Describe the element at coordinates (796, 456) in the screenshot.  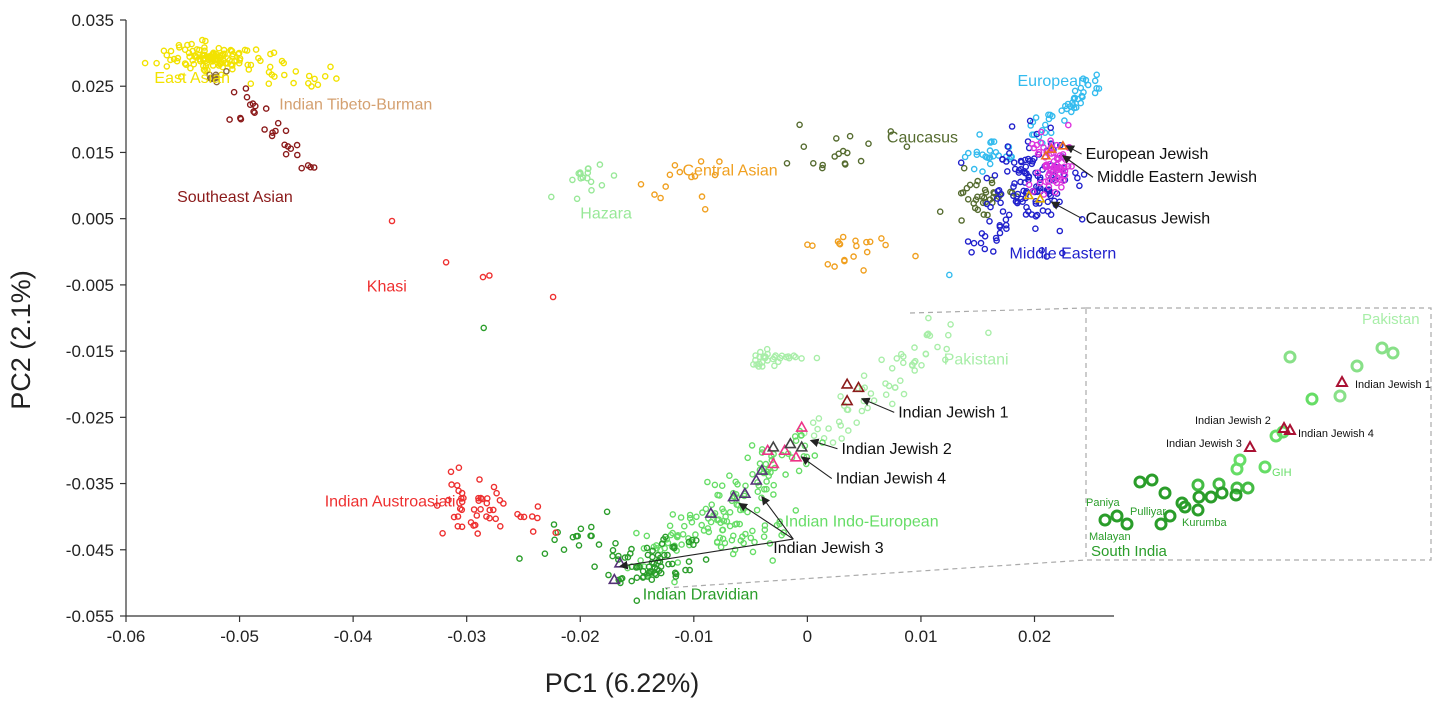
I see `indian-jewish-triangle` at that location.